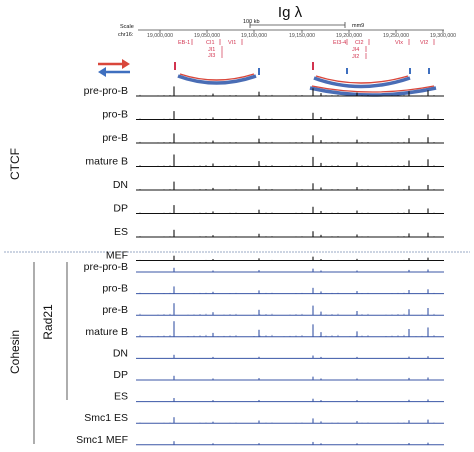 This screenshot has width=474, height=452. Describe the element at coordinates (260, 440) in the screenshot. I see `track: Smc1 MEF` at that location.